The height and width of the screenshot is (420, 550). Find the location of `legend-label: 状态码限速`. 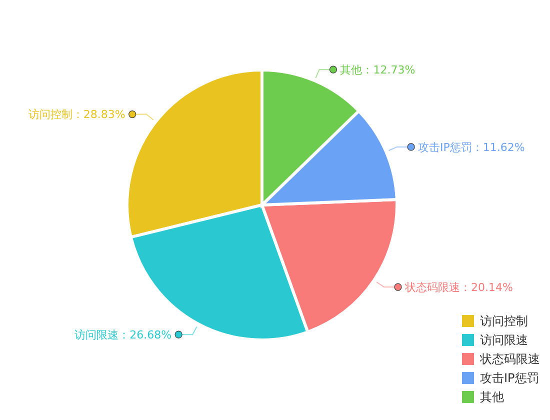

legend-label: 状态码限速 is located at coordinates (509, 359).